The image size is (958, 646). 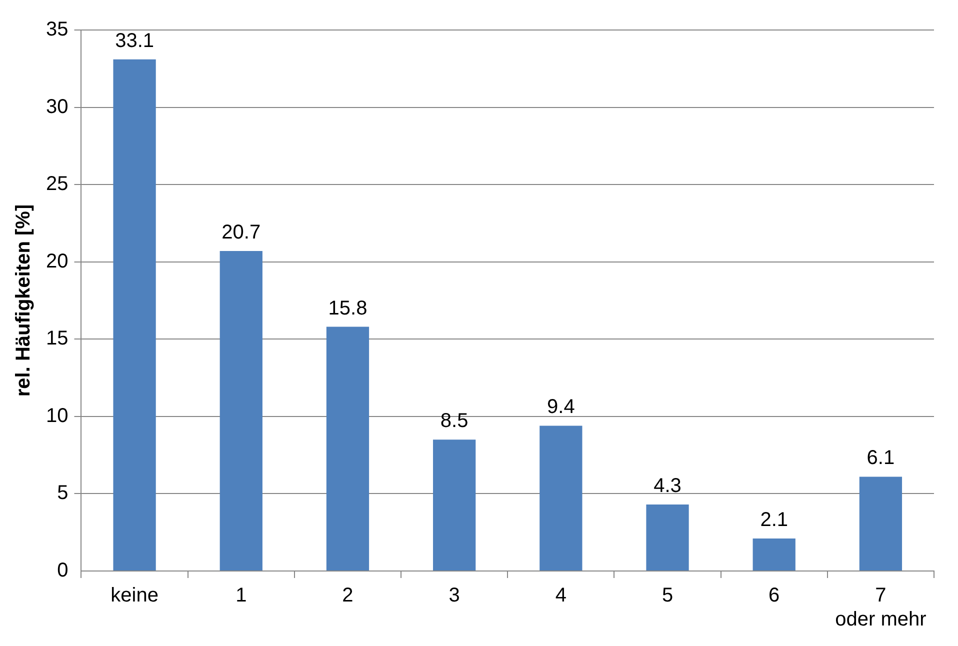 I want to click on y-tick-label: 0, so click(x=62, y=571).